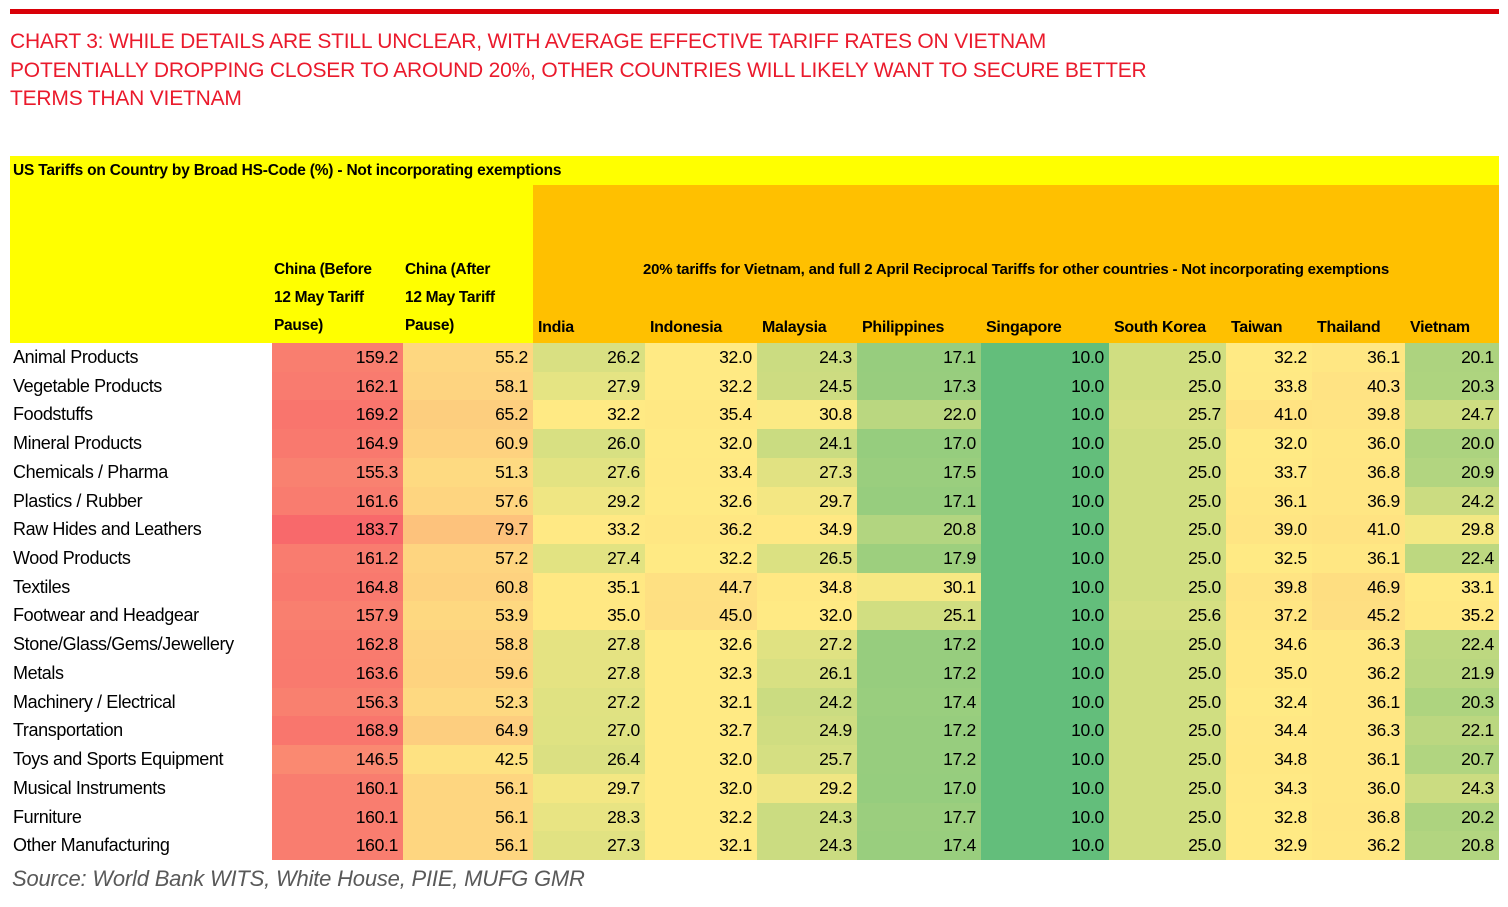 The width and height of the screenshot is (1508, 907). Describe the element at coordinates (468, 415) in the screenshot. I see `heatmap-cell: 65.2` at that location.